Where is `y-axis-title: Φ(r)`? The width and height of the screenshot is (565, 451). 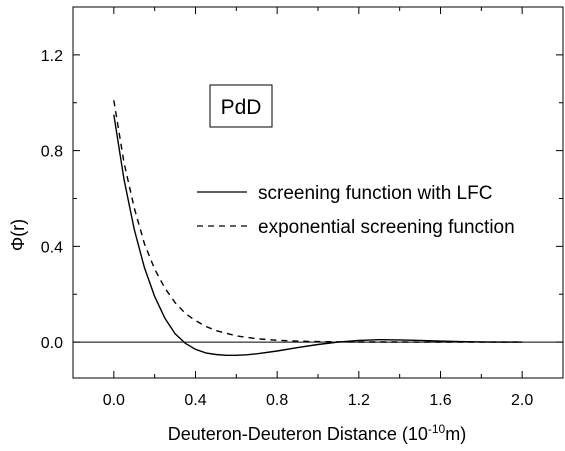
y-axis-title: Φ(r) is located at coordinates (18, 235).